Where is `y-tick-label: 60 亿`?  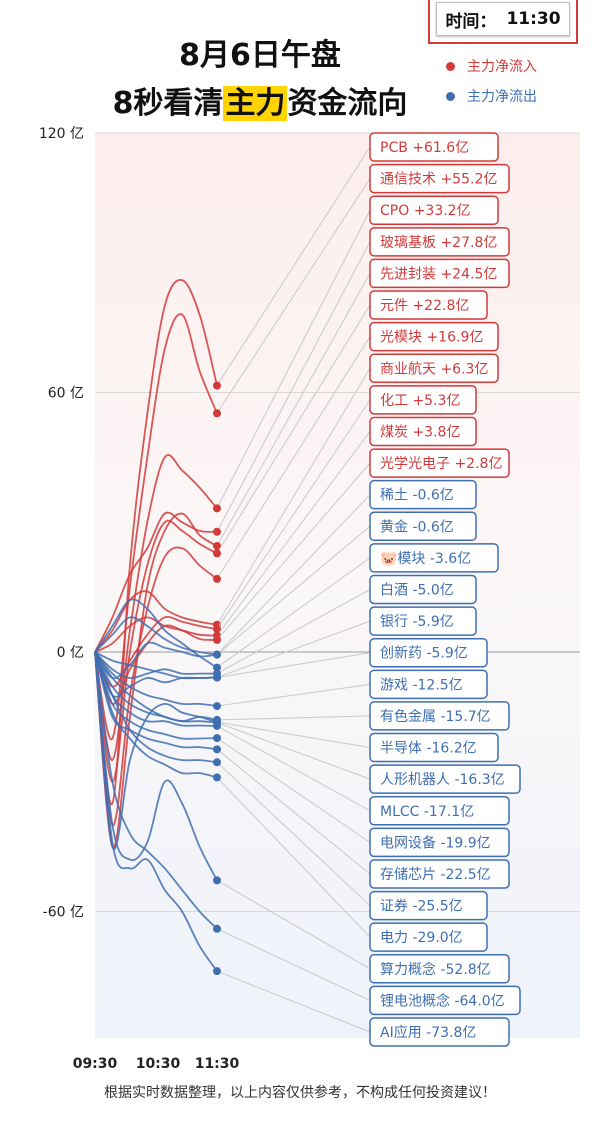
y-tick-label: 60 亿 is located at coordinates (66, 394).